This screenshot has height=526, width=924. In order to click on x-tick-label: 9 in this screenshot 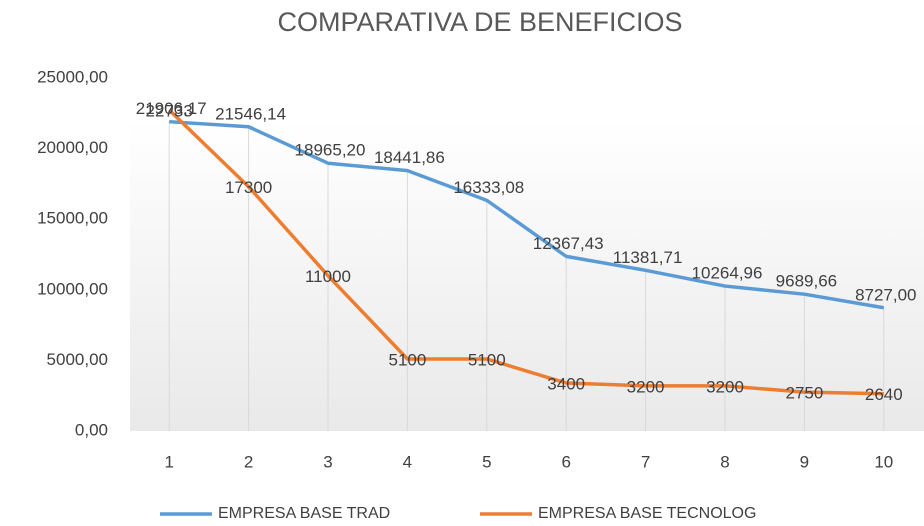, I will do `click(804, 461)`.